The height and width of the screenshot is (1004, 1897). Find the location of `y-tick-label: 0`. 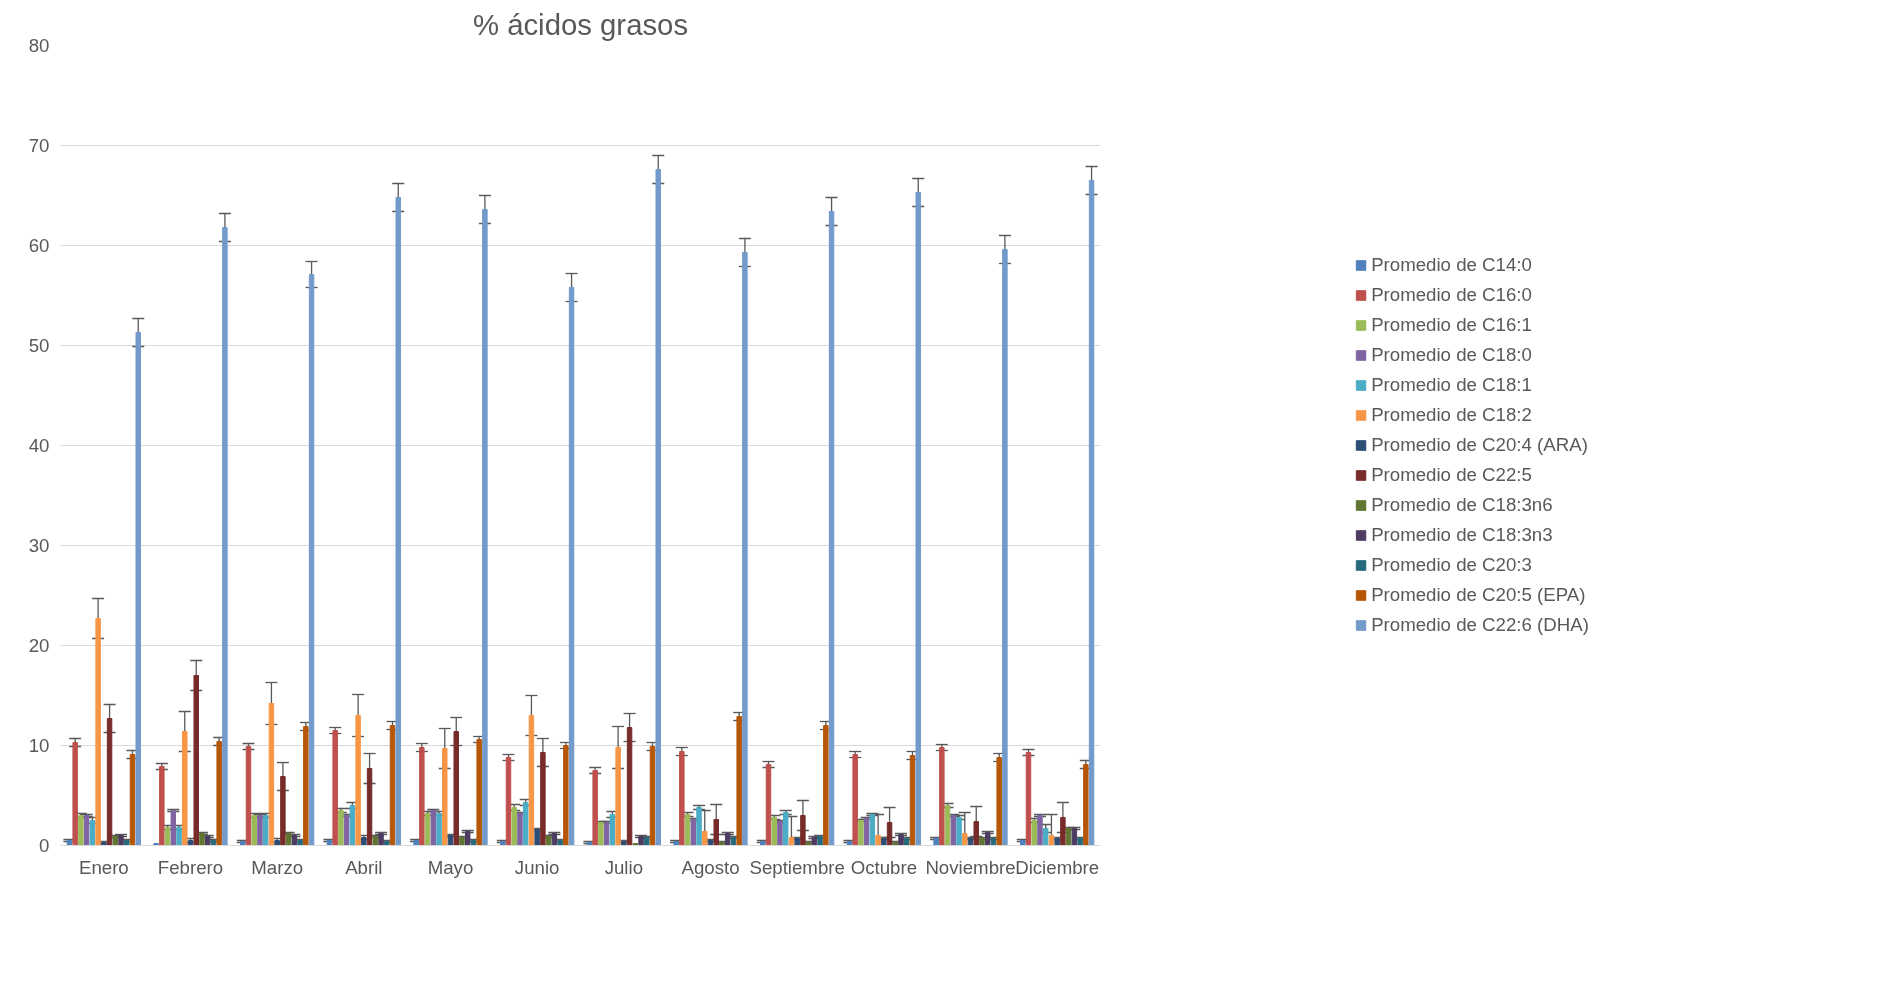

y-tick-label: 0 is located at coordinates (44, 845).